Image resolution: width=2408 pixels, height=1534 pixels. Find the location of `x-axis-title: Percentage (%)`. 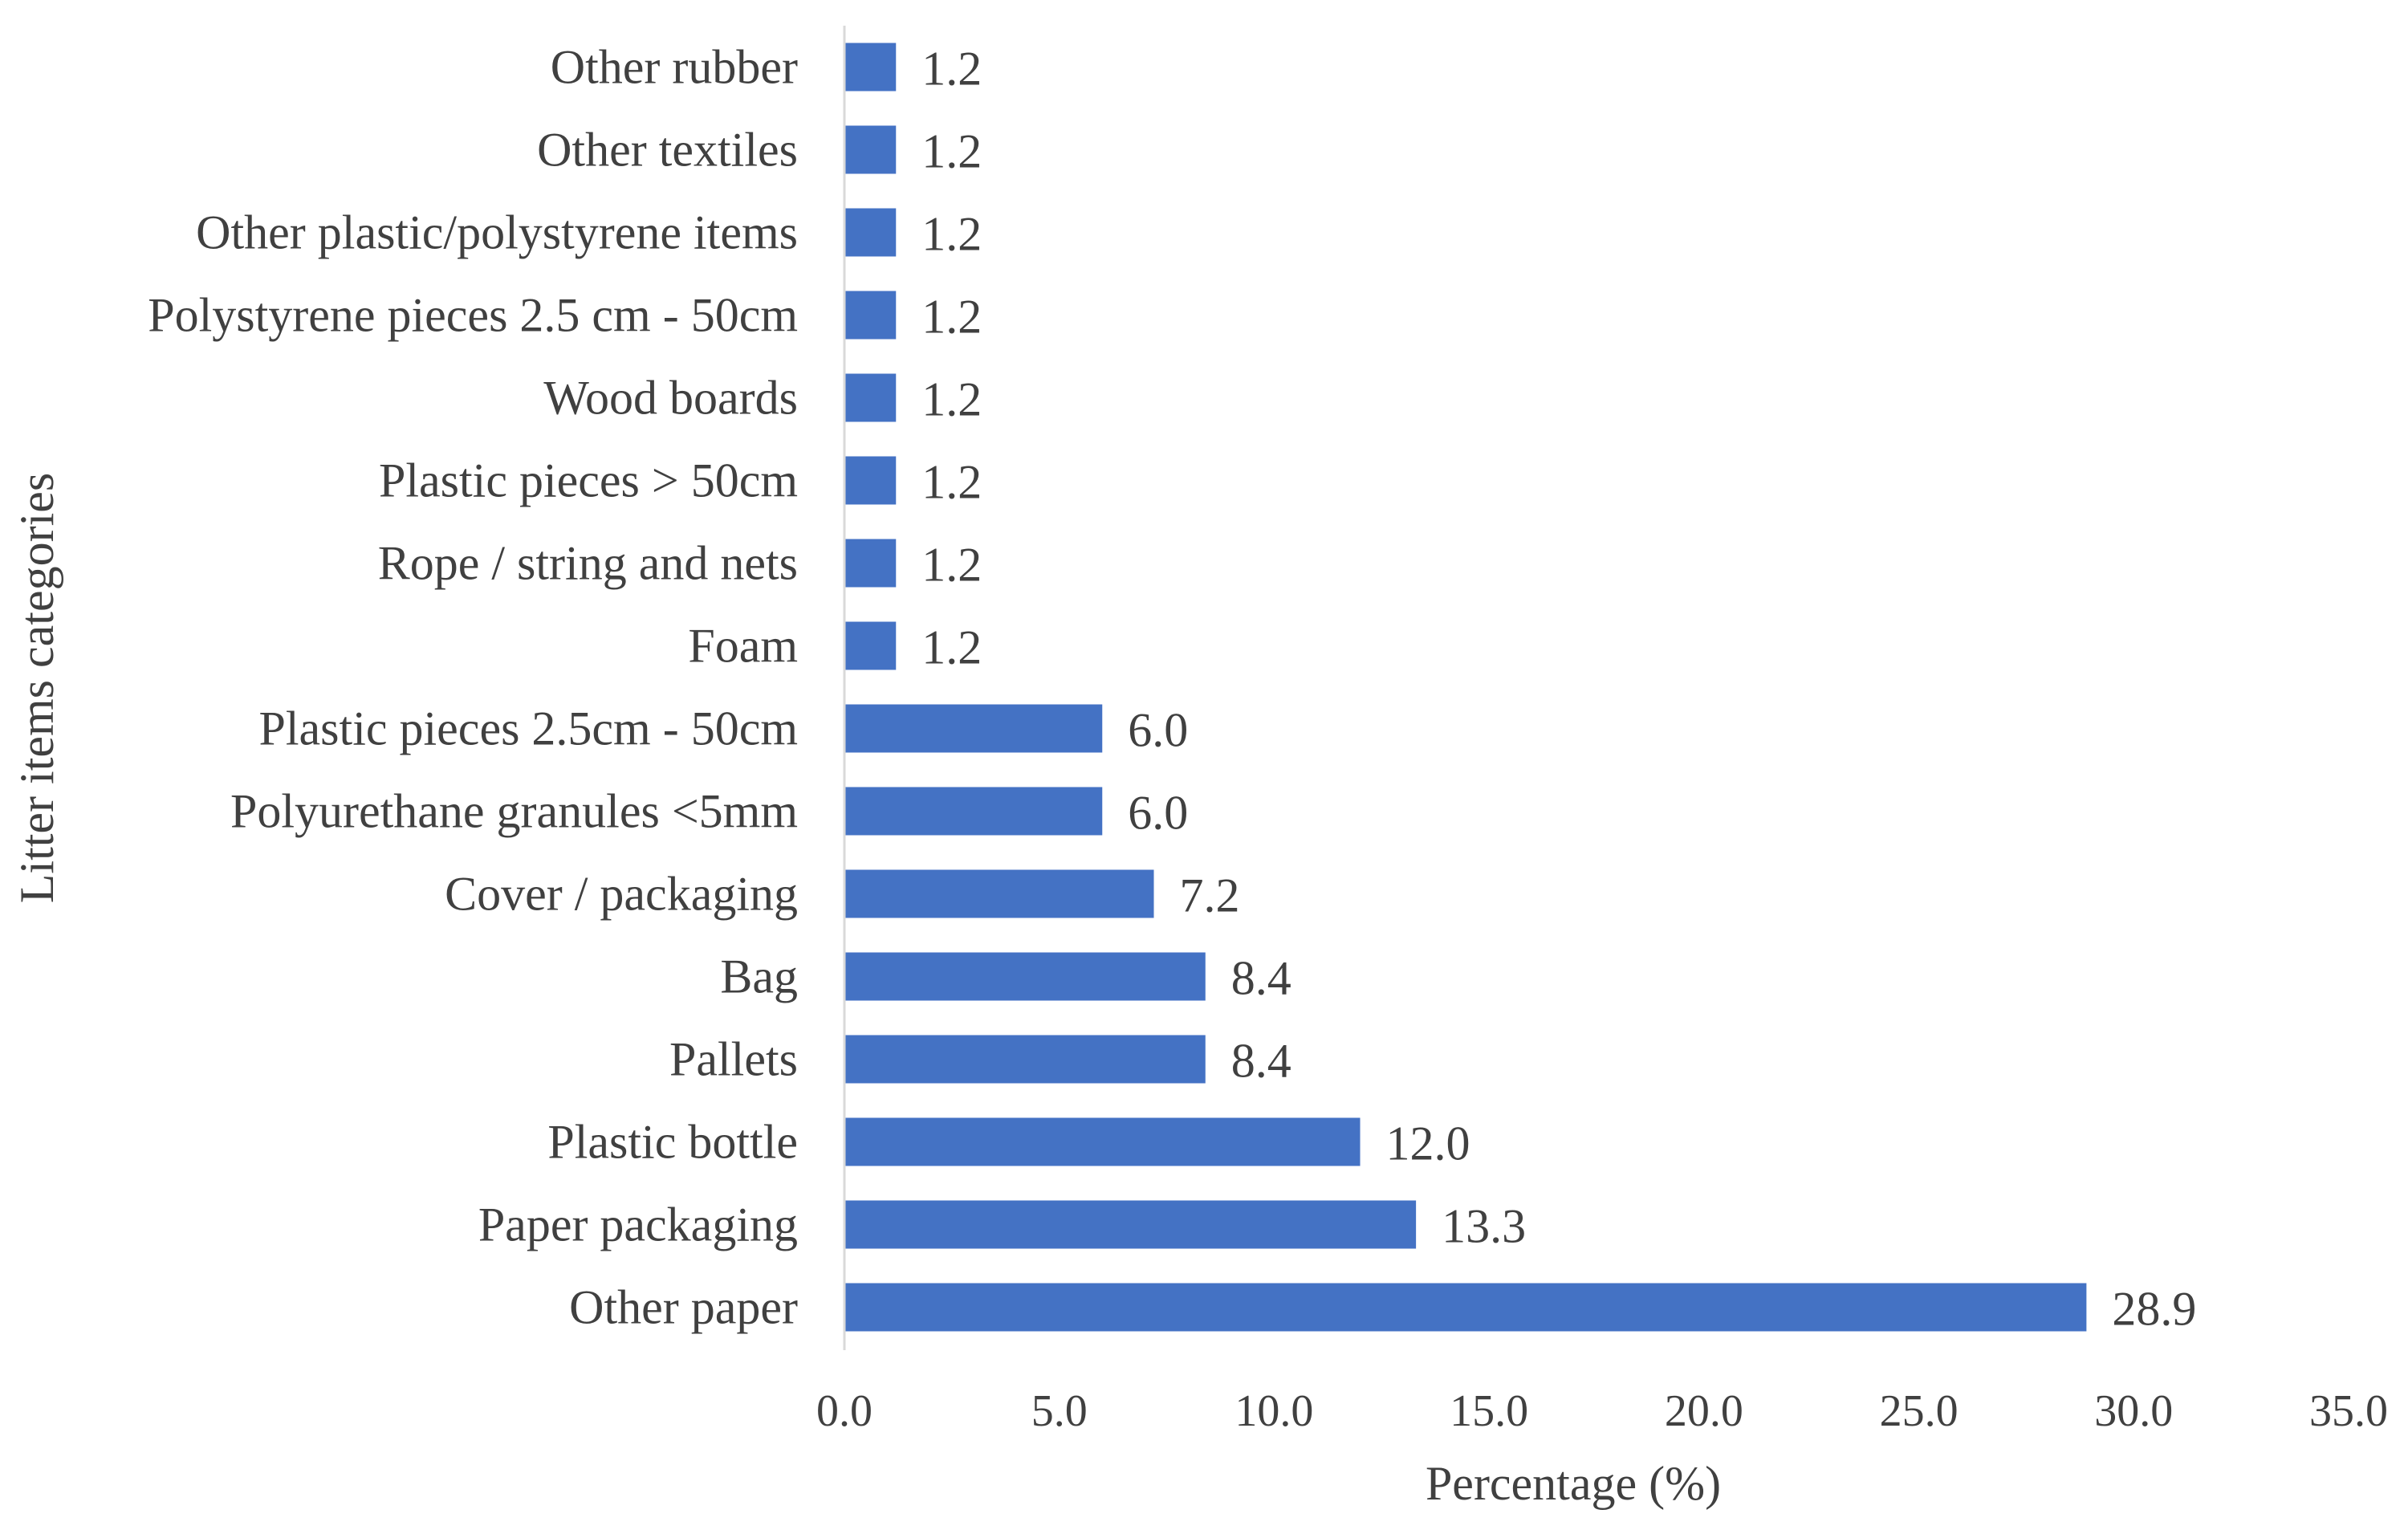

x-axis-title: Percentage (%) is located at coordinates (1573, 1483).